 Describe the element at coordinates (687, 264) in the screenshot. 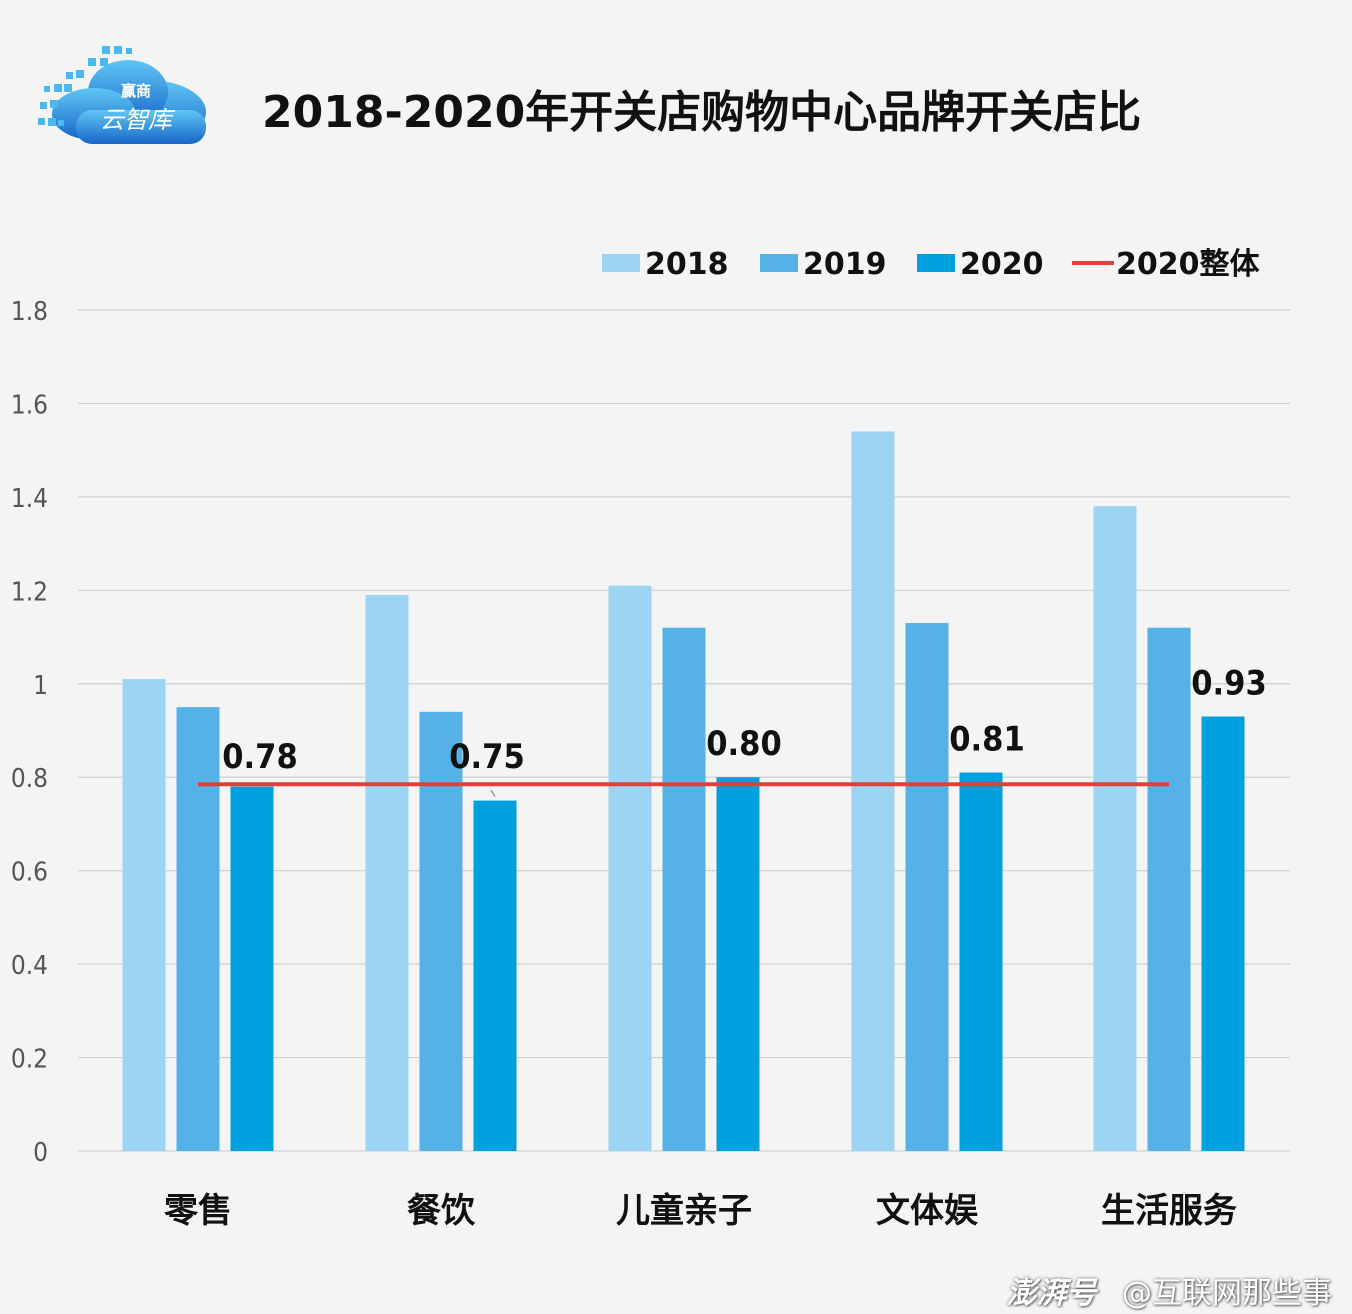

I see `legend-label: 2018` at that location.